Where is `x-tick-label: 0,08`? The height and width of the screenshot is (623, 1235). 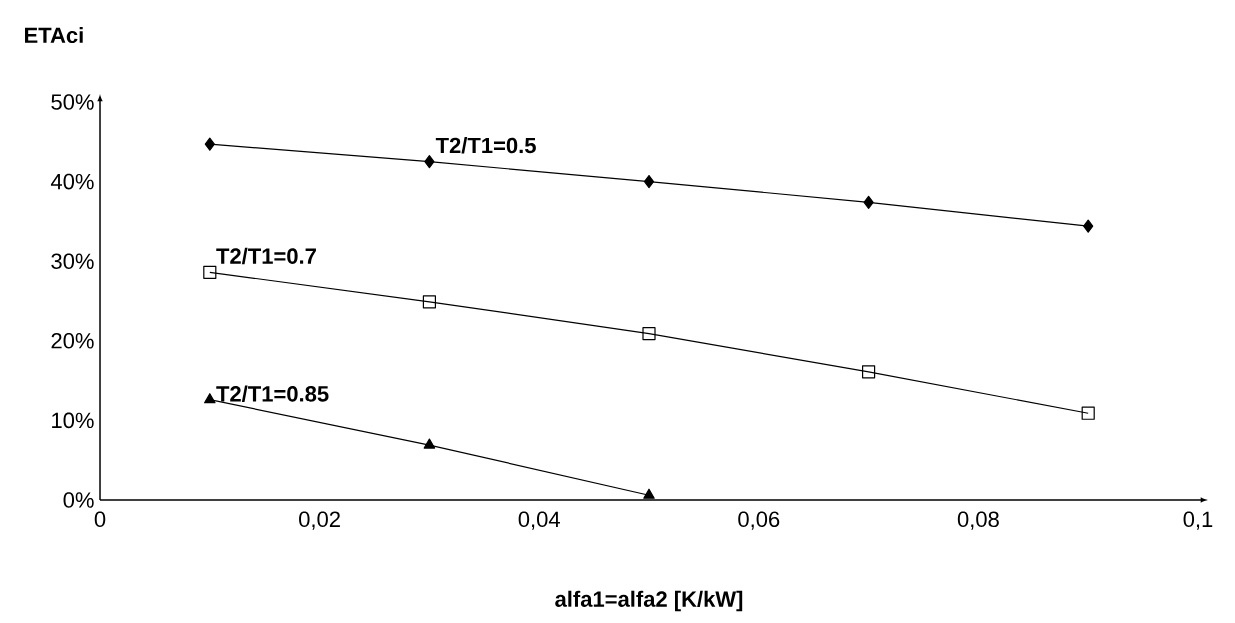
x-tick-label: 0,08 is located at coordinates (978, 520).